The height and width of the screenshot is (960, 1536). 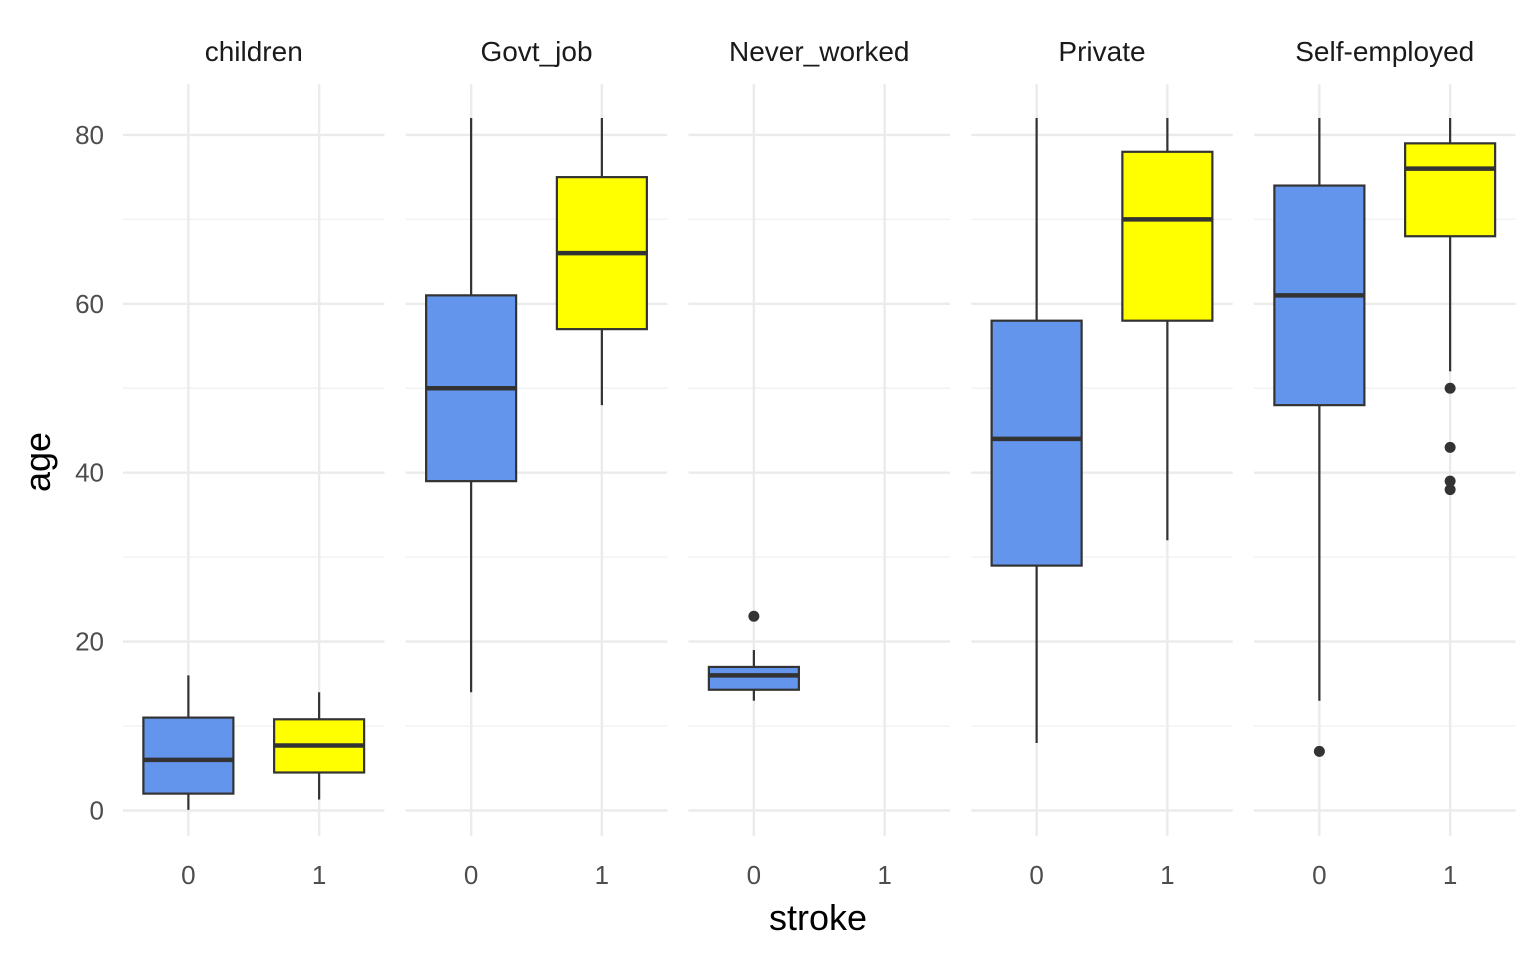 I want to click on facet-title: Private, so click(x=1101, y=51).